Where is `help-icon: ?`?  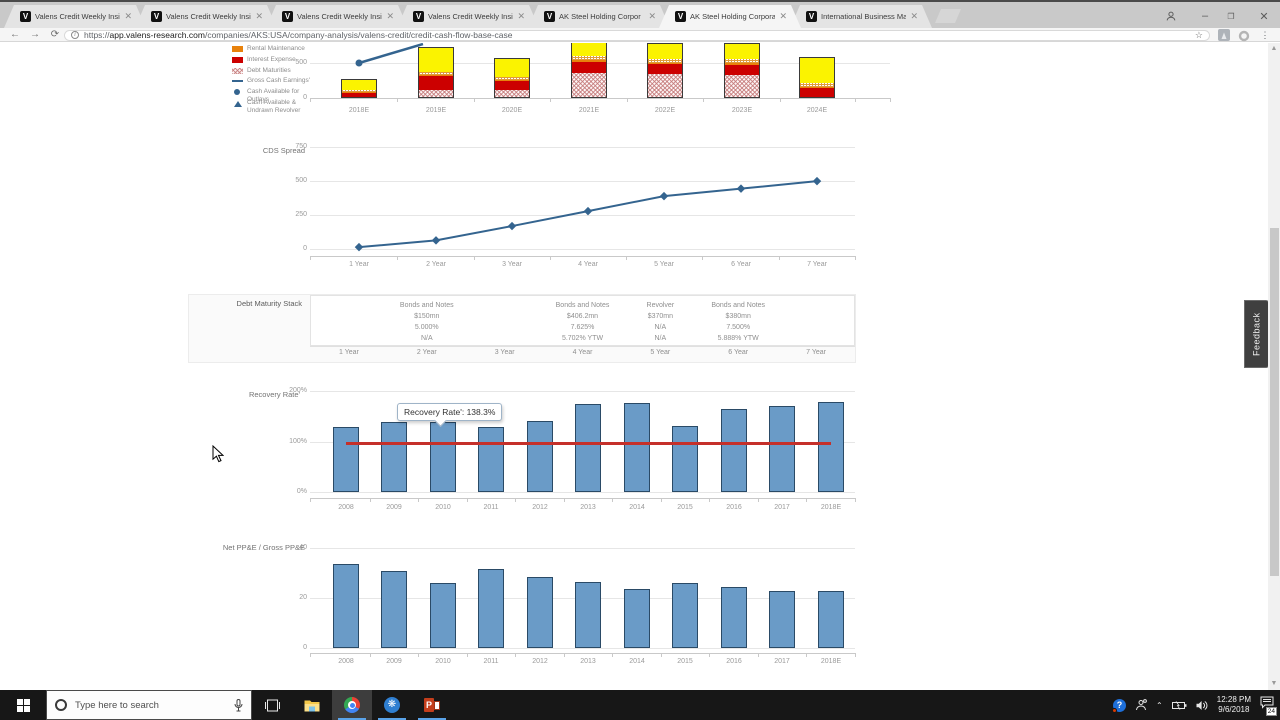 help-icon: ? is located at coordinates (1119, 705).